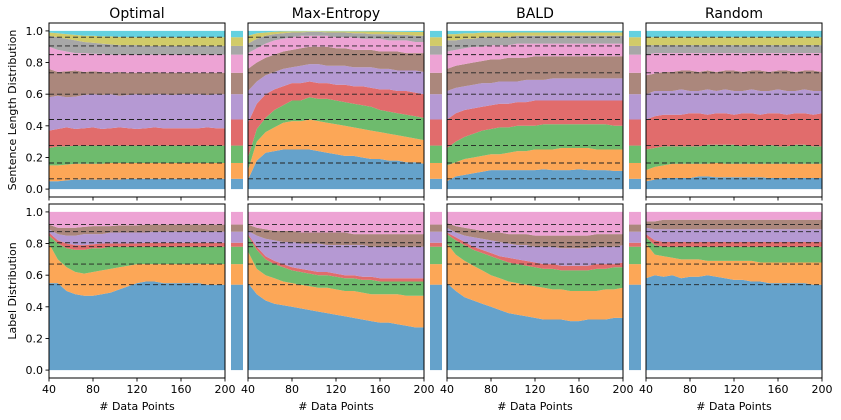 This screenshot has height=420, width=841. Describe the element at coordinates (778, 389) in the screenshot. I see `x-tick-label-160: 160` at that location.